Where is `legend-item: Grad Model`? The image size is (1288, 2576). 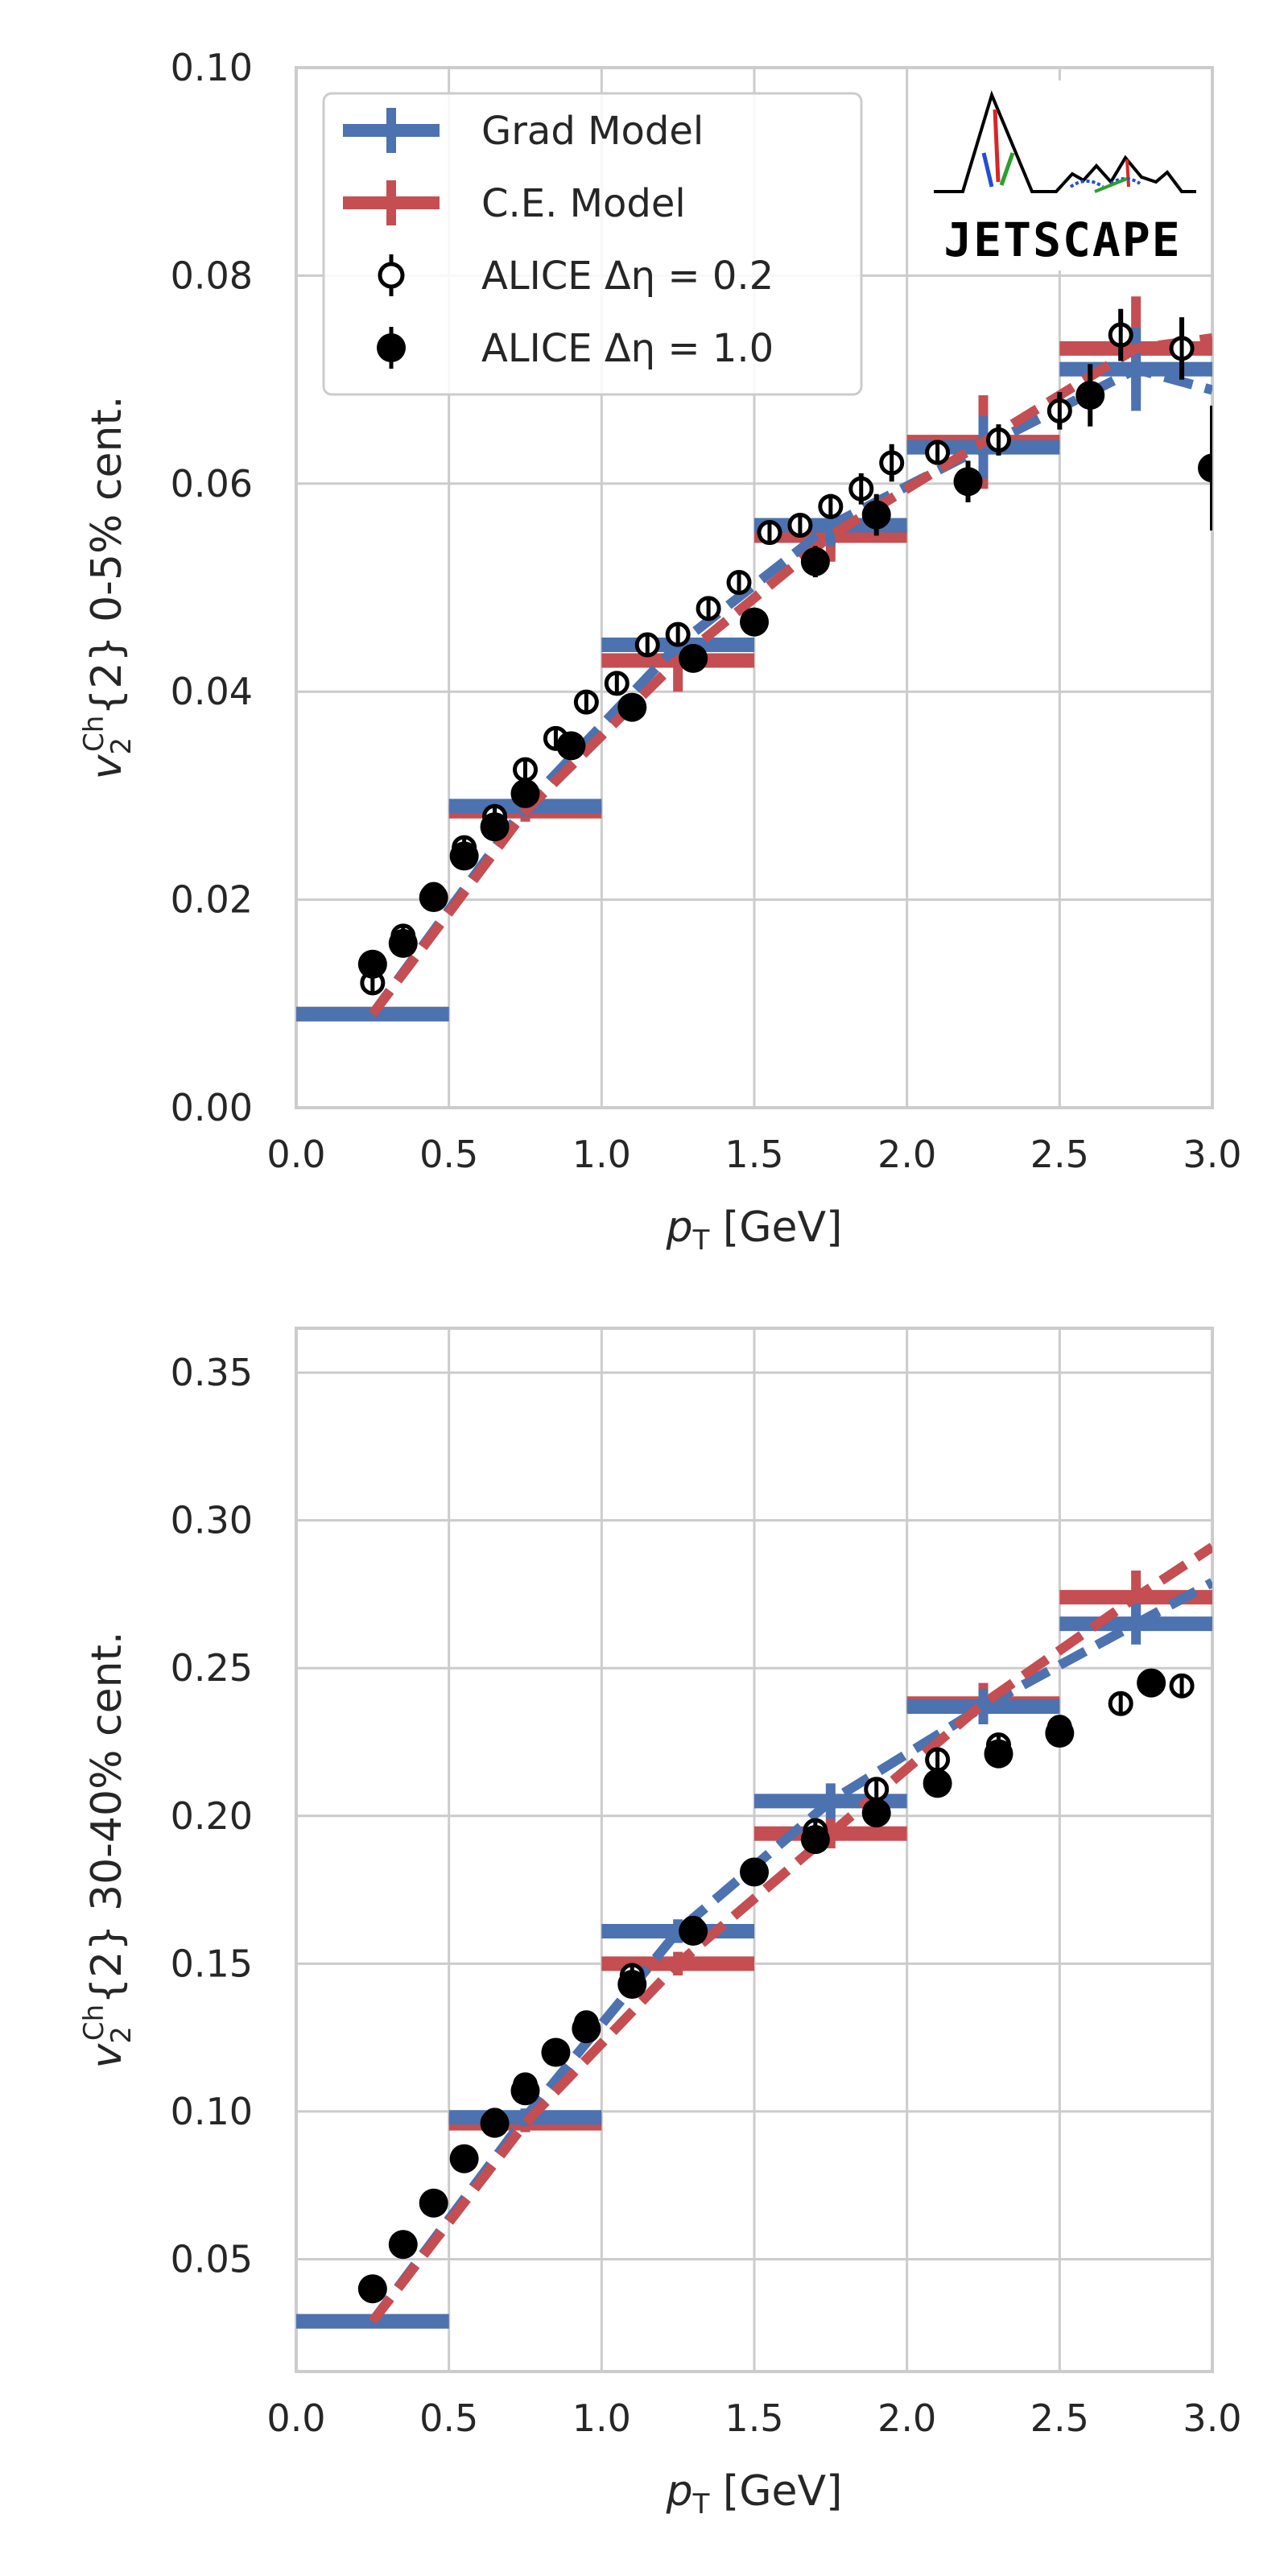 legend-item: Grad Model is located at coordinates (523, 131).